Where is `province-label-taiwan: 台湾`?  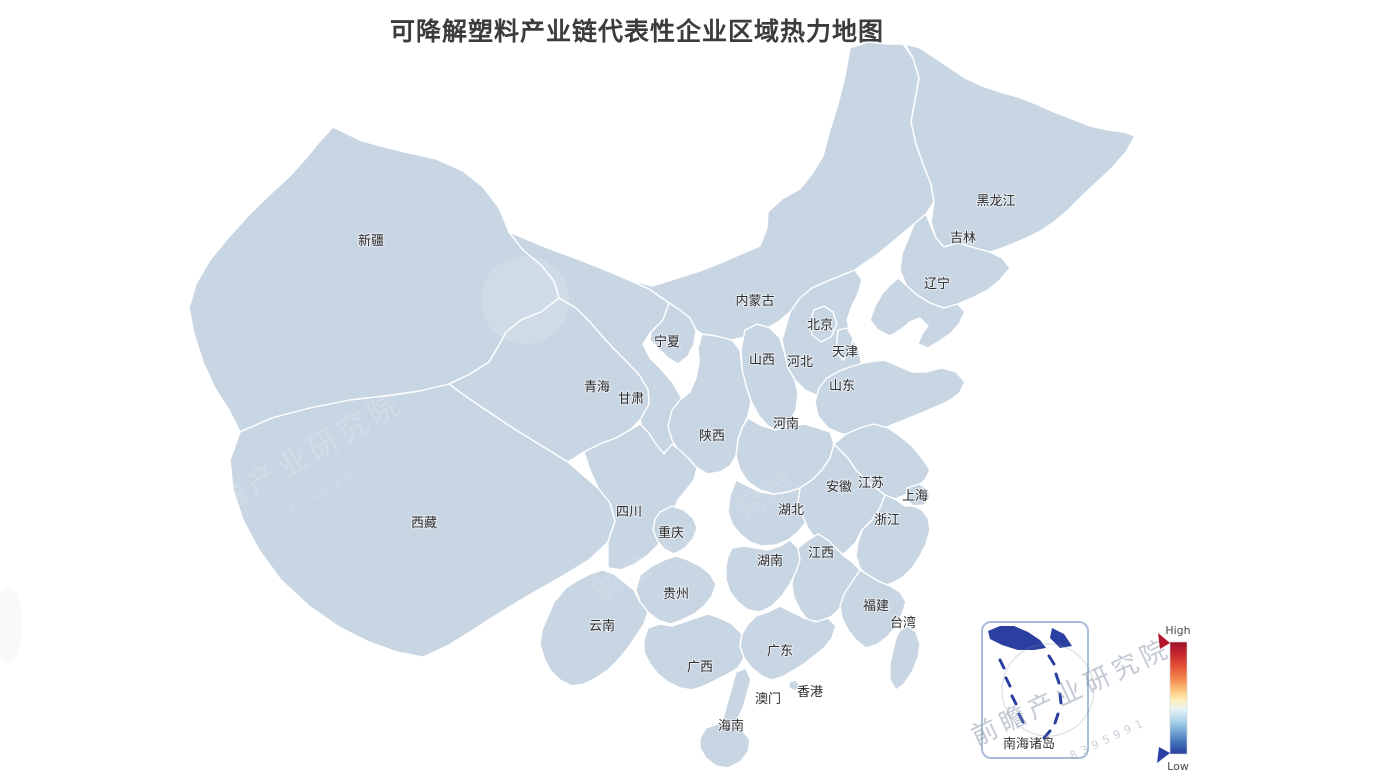
province-label-taiwan: 台湾 is located at coordinates (903, 623).